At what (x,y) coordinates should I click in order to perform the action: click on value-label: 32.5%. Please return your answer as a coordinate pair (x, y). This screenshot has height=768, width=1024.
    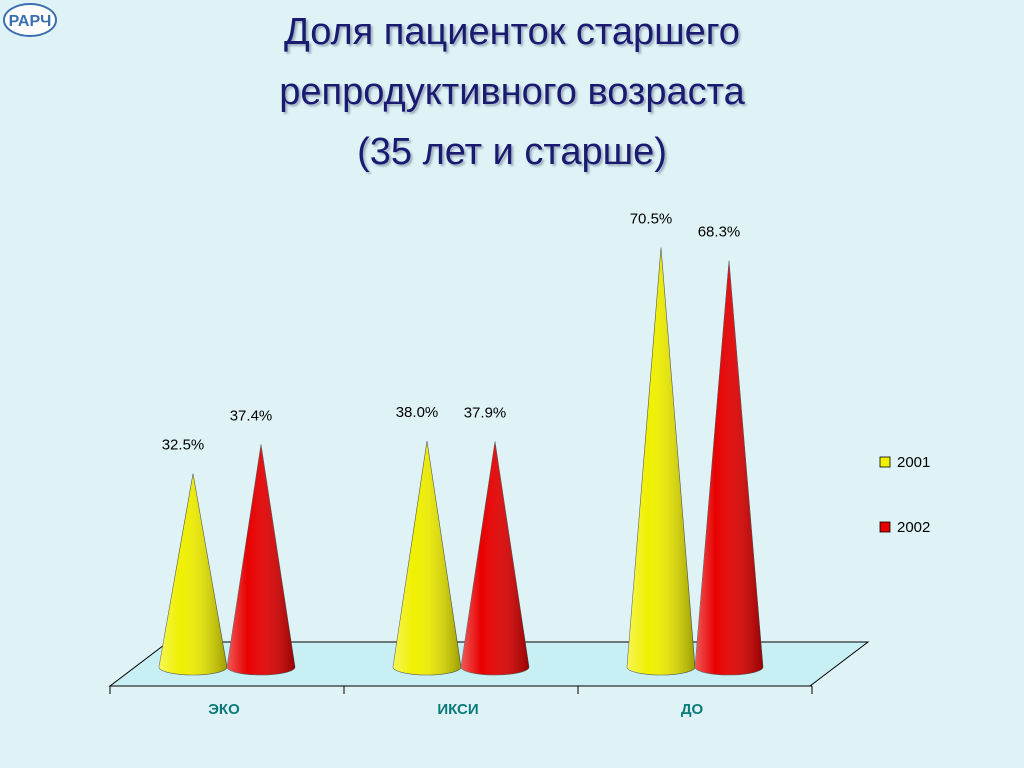
    Looking at the image, I should click on (183, 445).